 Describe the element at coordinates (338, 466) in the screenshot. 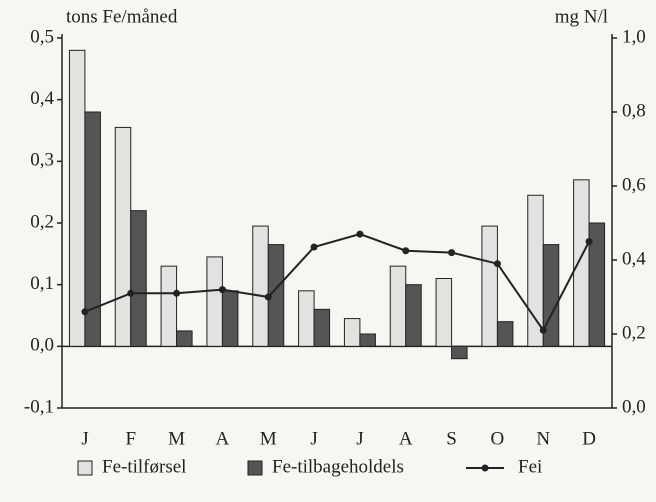

I see `legend-label: Fe-tilbageholdels` at that location.